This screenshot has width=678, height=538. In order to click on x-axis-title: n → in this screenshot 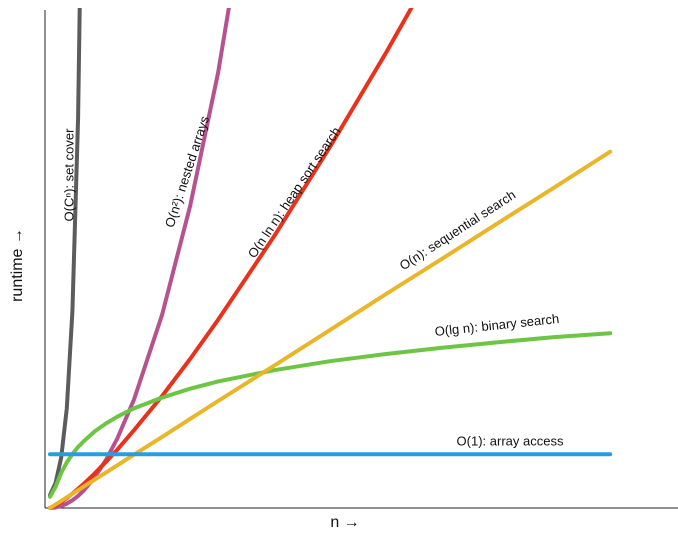, I will do `click(344, 522)`.